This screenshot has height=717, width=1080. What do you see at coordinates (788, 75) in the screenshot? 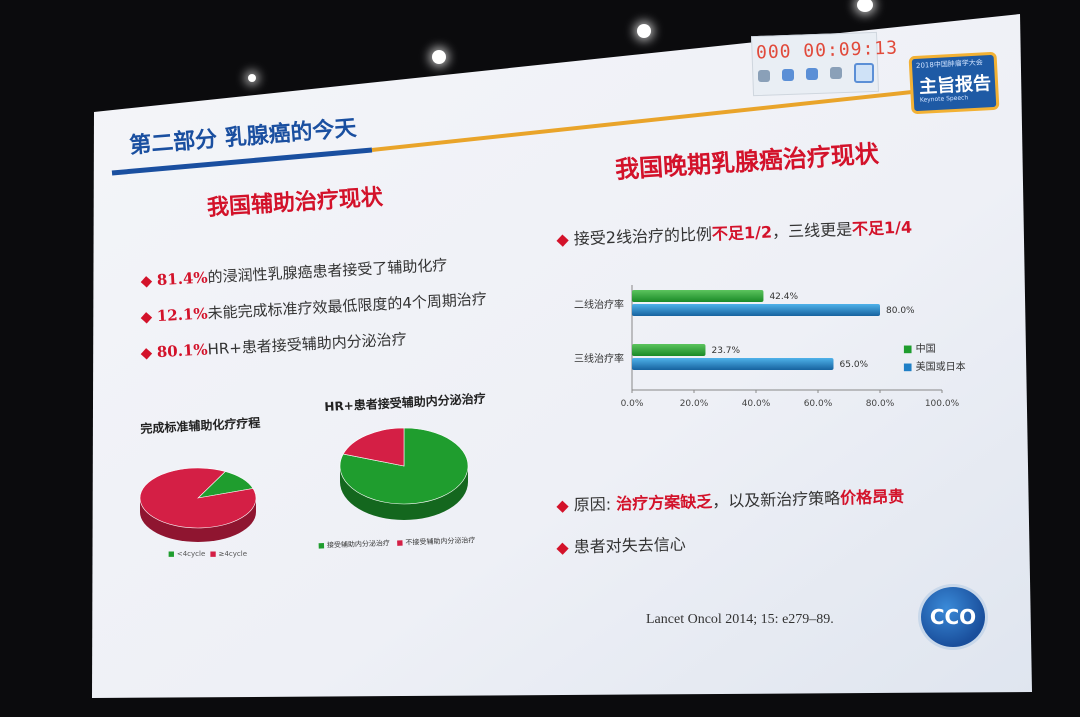
I see `pause-icon` at bounding box center [788, 75].